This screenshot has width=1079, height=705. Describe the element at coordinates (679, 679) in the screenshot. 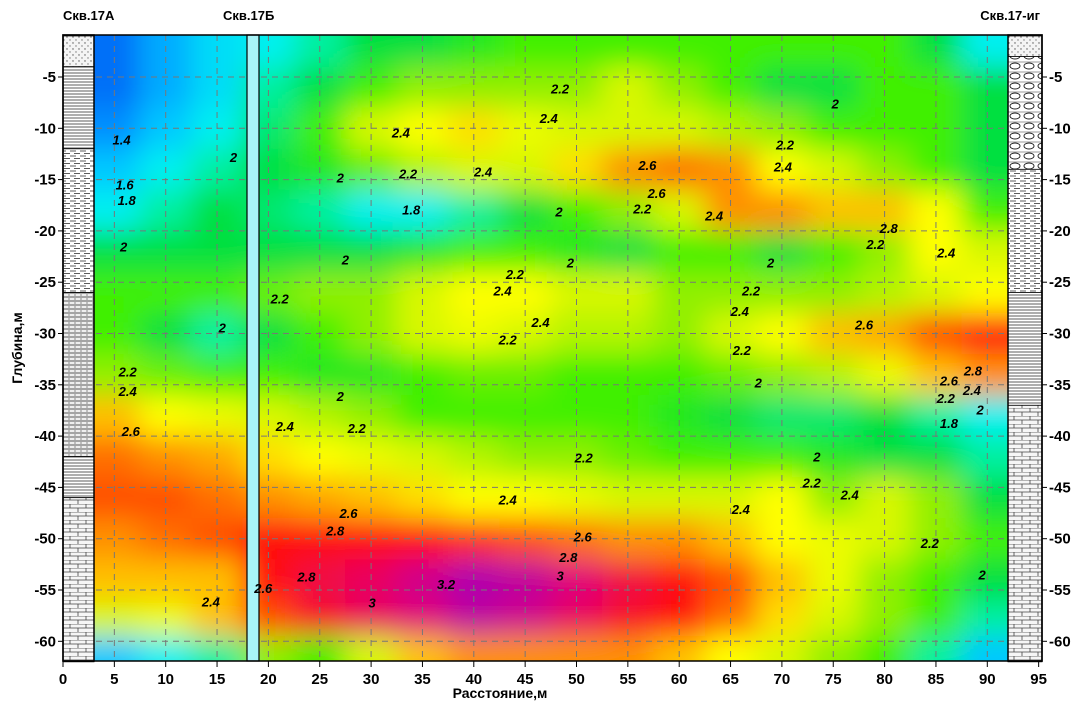

I see `x-tick-label: 60` at that location.